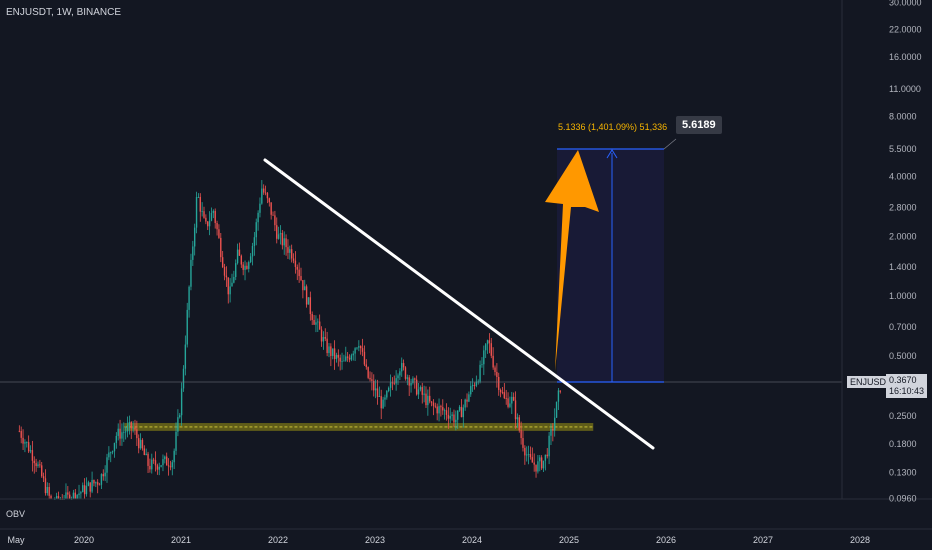  I want to click on target-price-callout: 5.6189, so click(699, 125).